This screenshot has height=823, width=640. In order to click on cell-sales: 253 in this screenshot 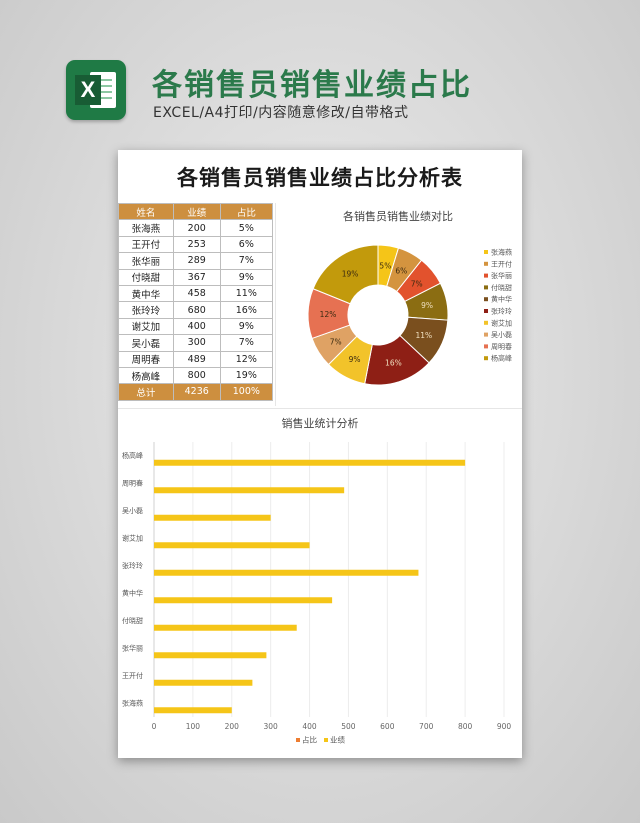, I will do `click(196, 244)`.